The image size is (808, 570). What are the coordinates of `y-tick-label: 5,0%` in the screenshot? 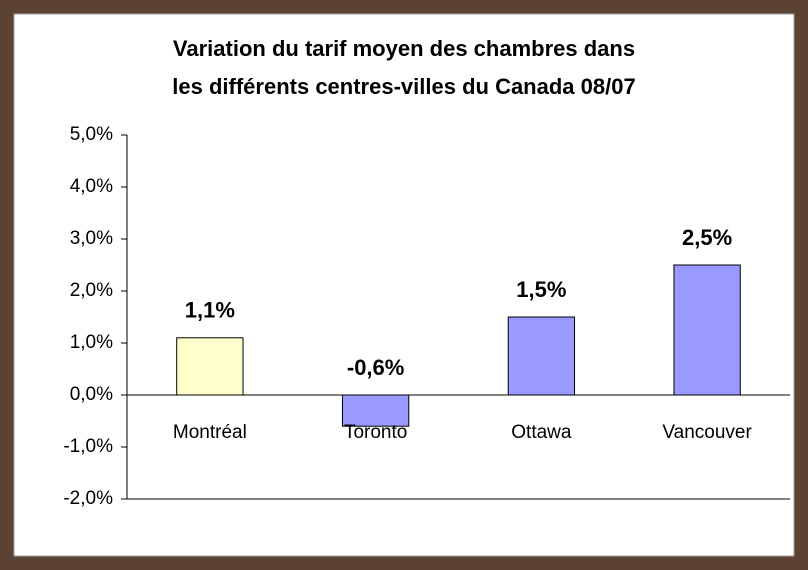 It's located at (91, 134).